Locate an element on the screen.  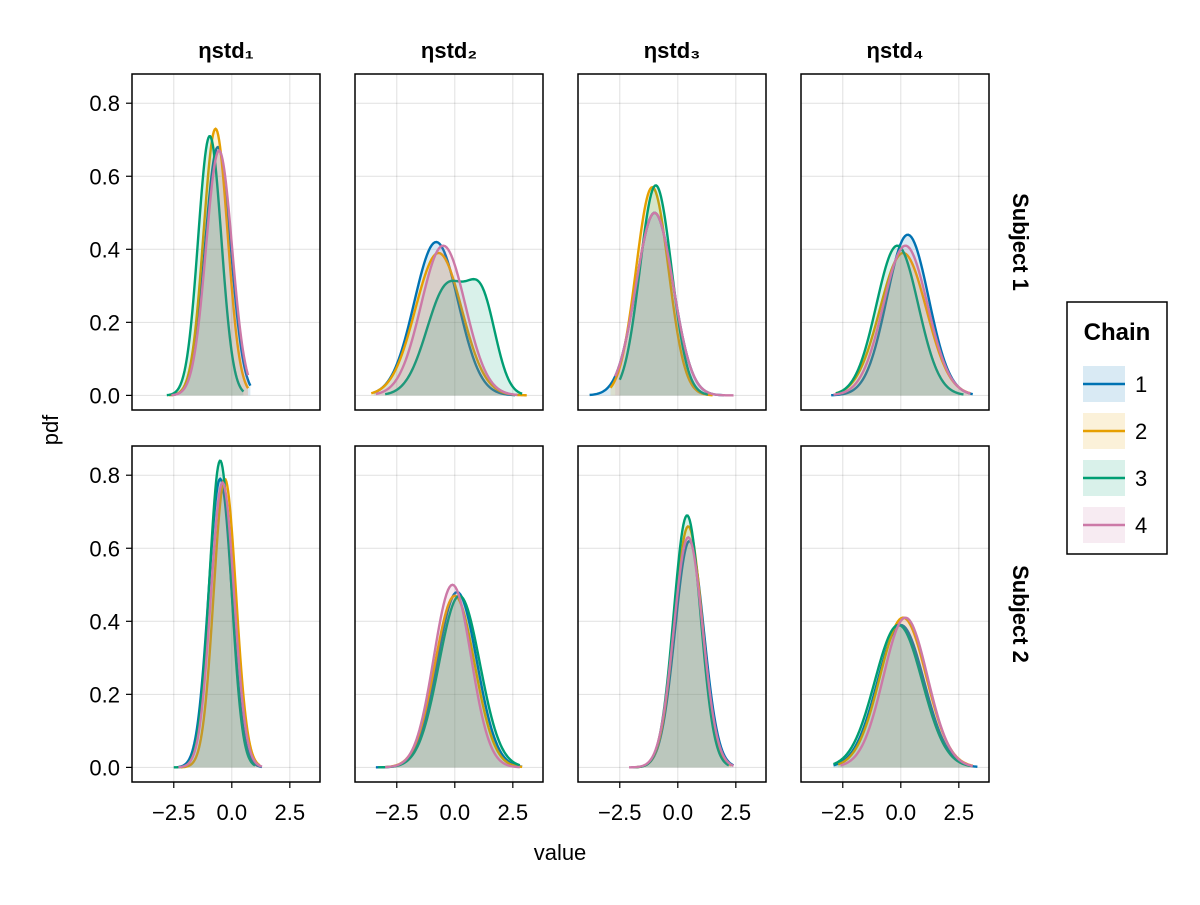
legend-label: 4 is located at coordinates (1141, 525).